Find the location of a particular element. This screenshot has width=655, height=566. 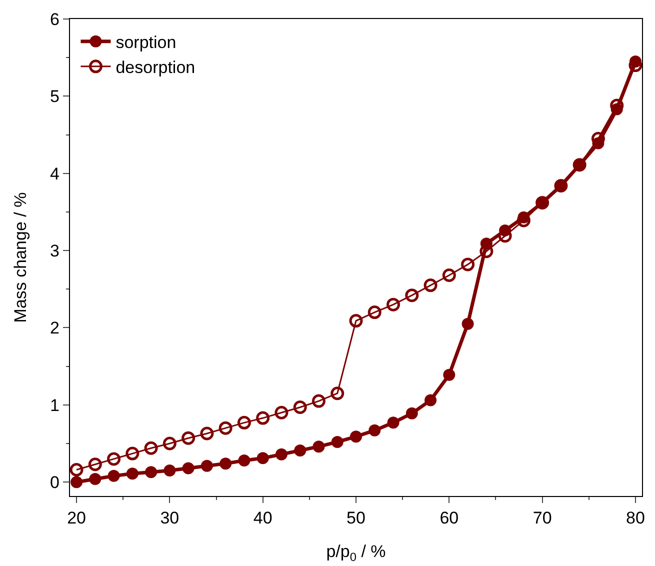

legend-label: desorption is located at coordinates (156, 68).